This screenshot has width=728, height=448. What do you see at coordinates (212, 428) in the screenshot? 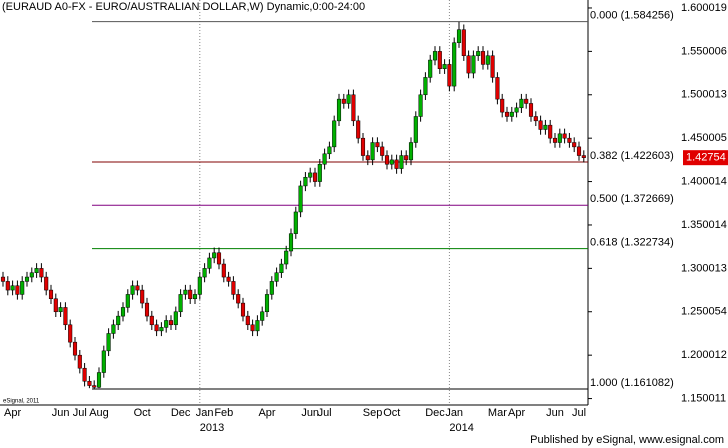
I see `year-label: 2013` at bounding box center [212, 428].